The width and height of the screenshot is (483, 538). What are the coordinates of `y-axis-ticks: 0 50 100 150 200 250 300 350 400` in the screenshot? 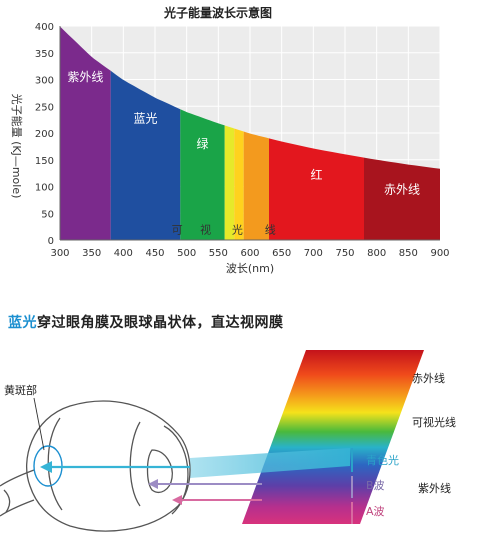 It's located at (44, 134).